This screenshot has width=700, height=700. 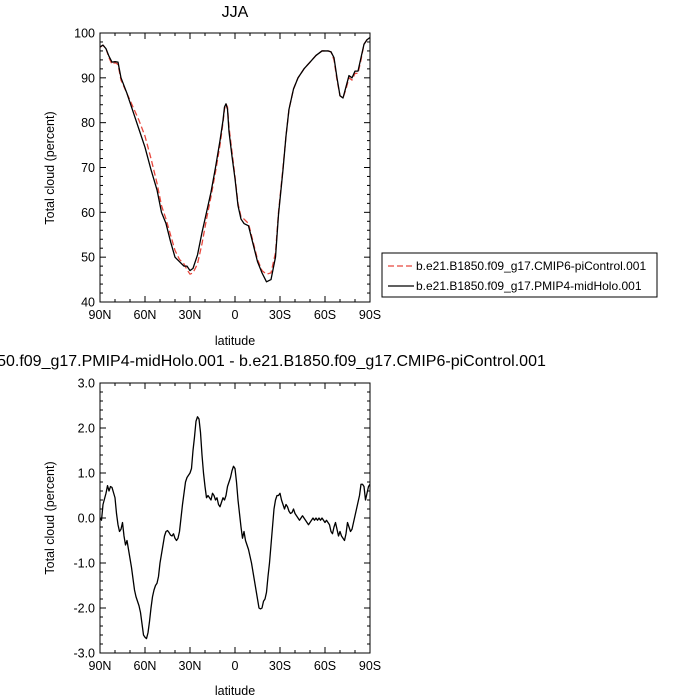 What do you see at coordinates (88, 78) in the screenshot?
I see `top-y-tick-label: 90` at bounding box center [88, 78].